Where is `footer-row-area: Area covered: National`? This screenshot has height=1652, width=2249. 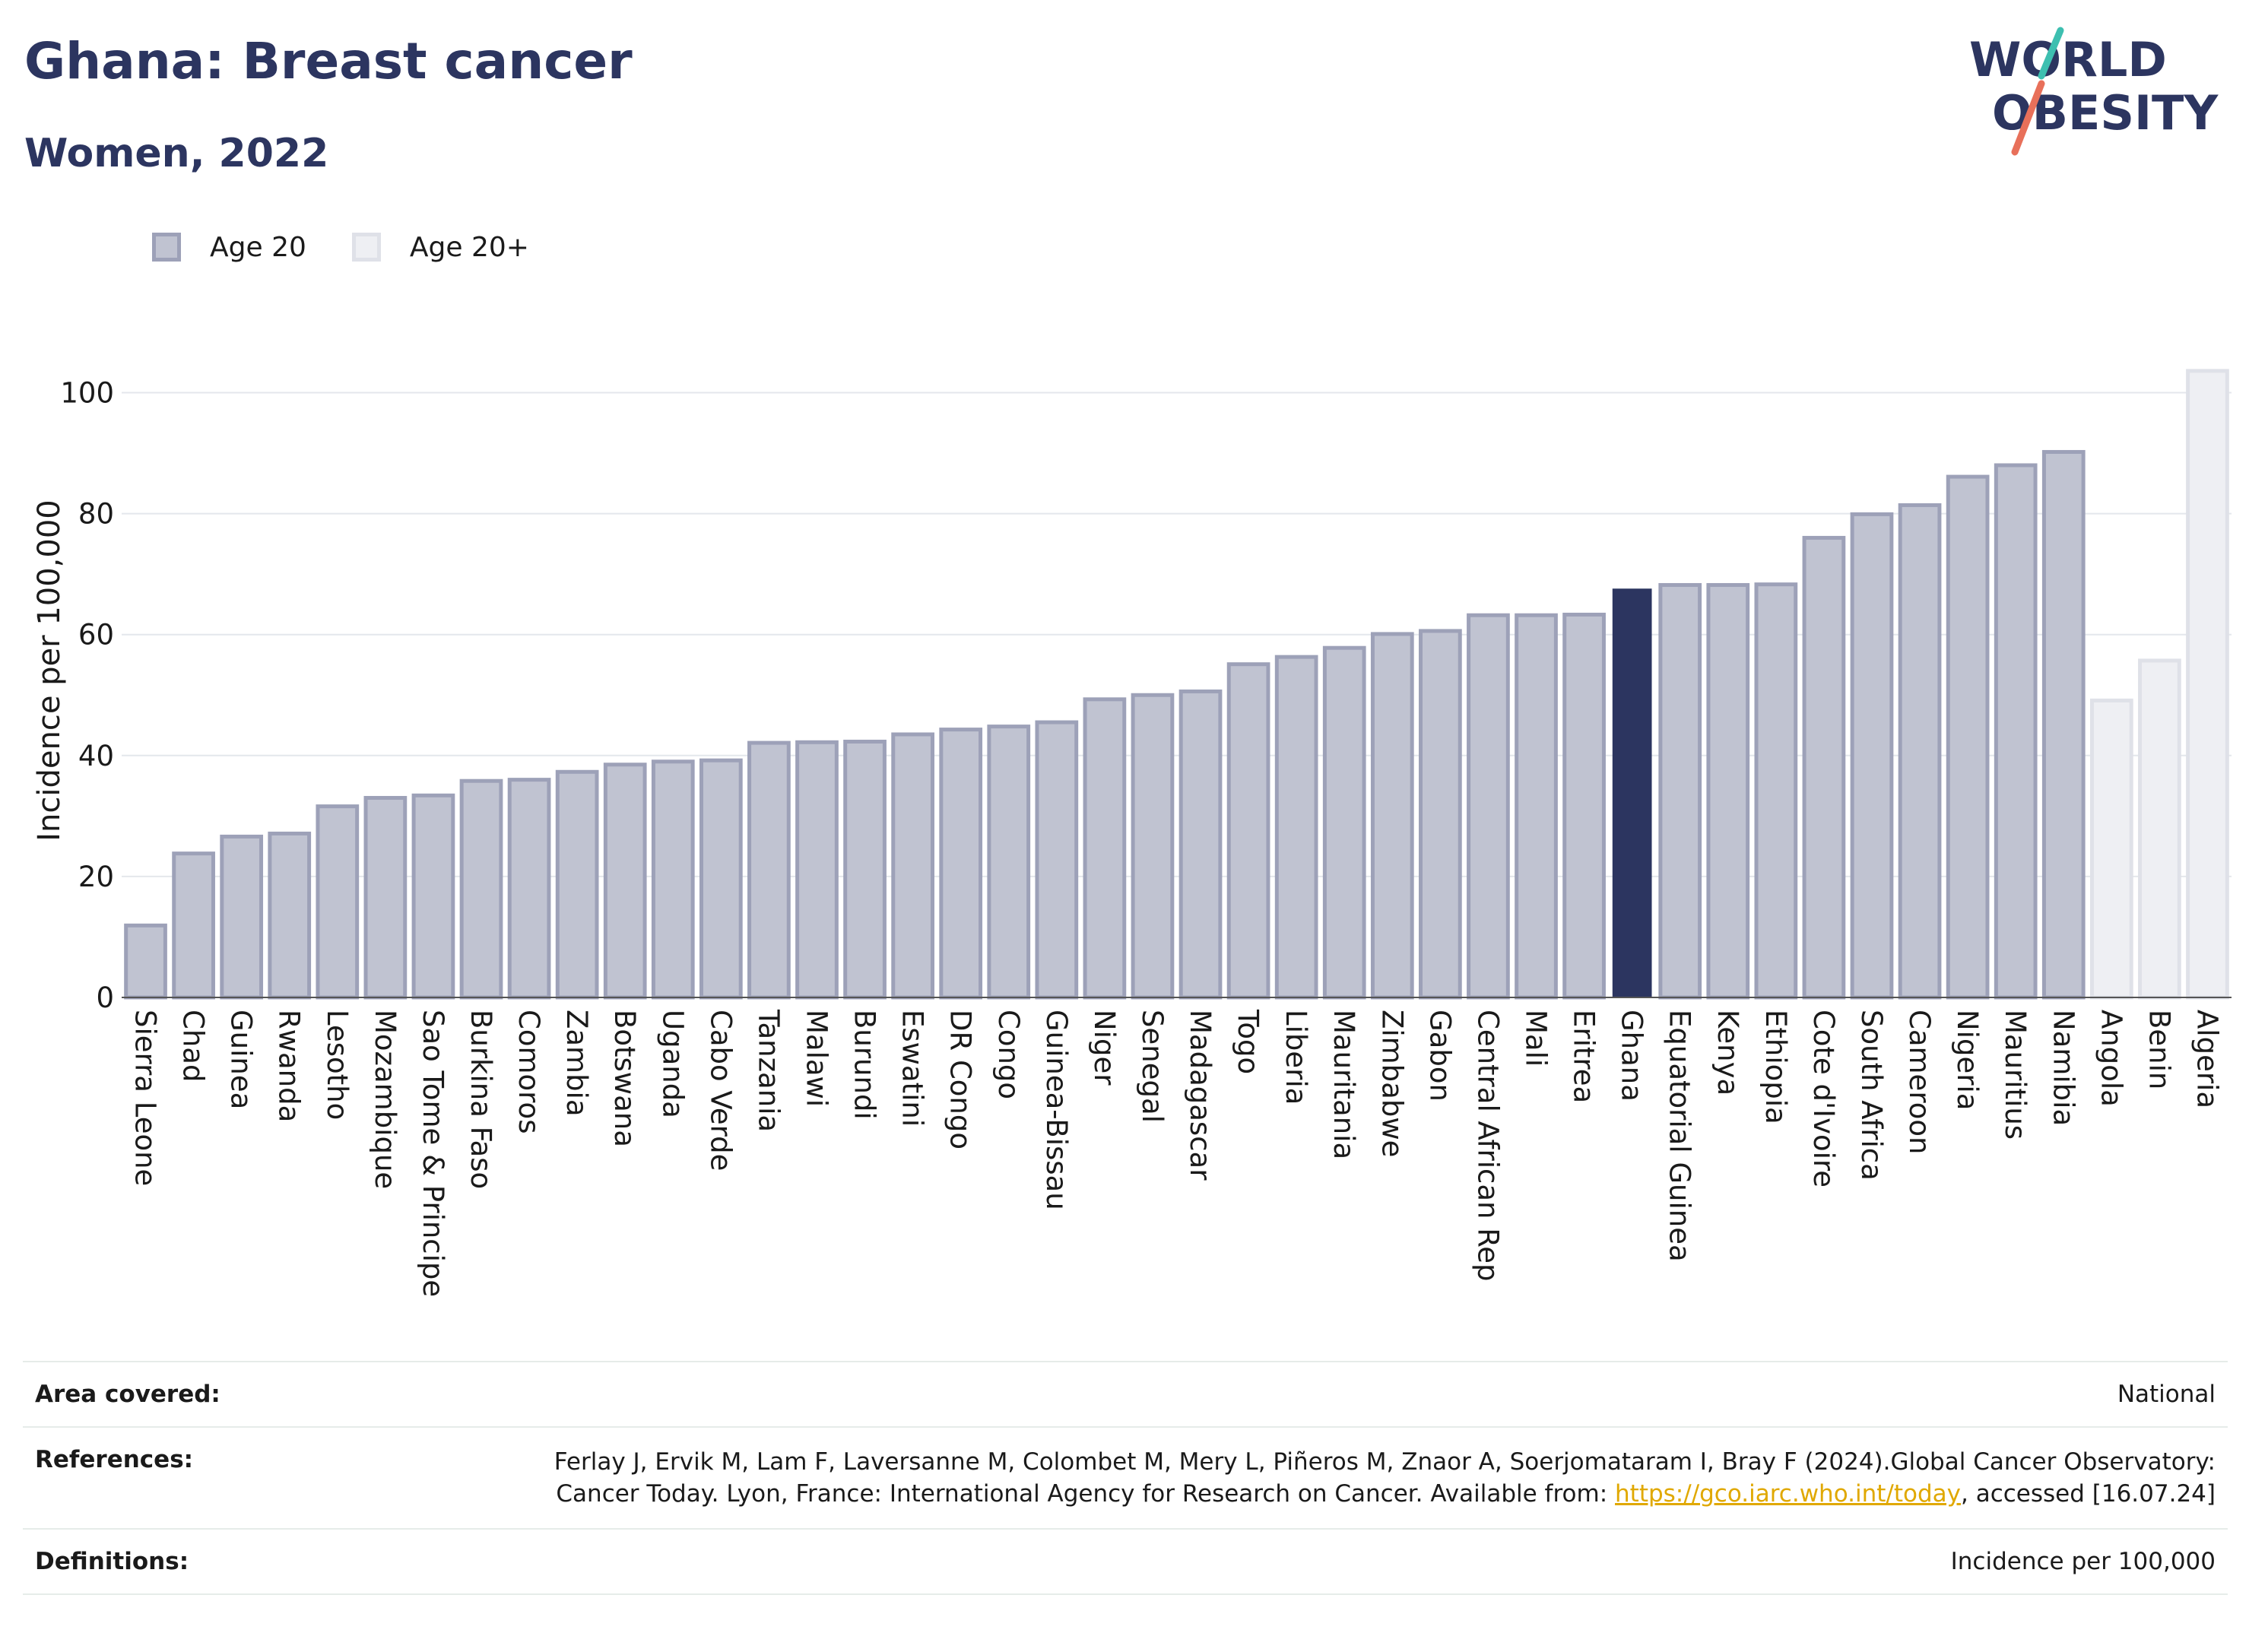
footer-row-area: Area covered: National is located at coordinates (1125, 1393).